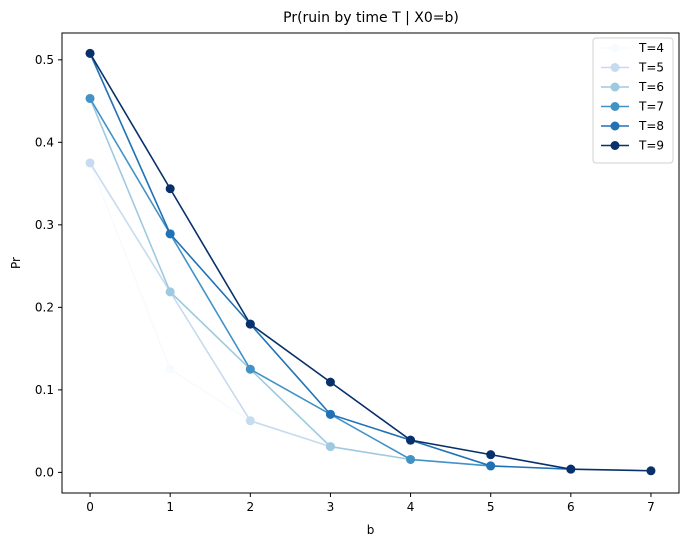  I want to click on y-tick-label: 0.2, so click(44, 307).